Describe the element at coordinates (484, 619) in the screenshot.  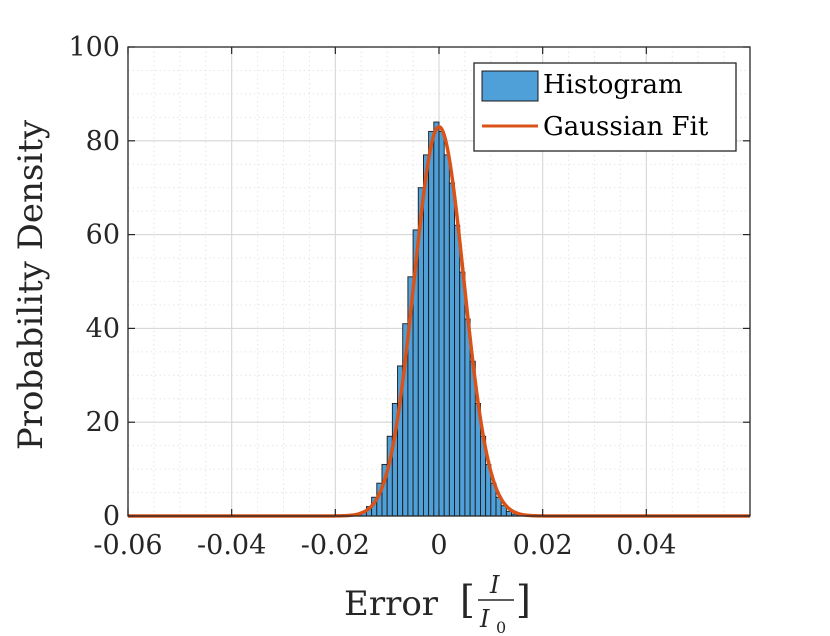
I see `x-axis-fraction-denominator: I` at that location.